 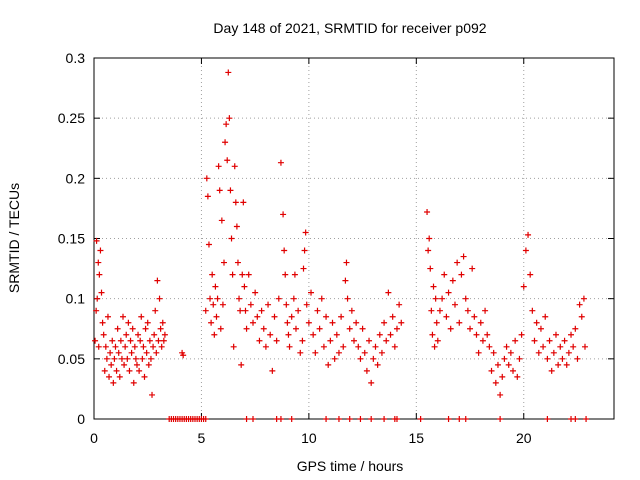 What do you see at coordinates (76, 58) in the screenshot?
I see `y-tick-label: 0.3` at bounding box center [76, 58].